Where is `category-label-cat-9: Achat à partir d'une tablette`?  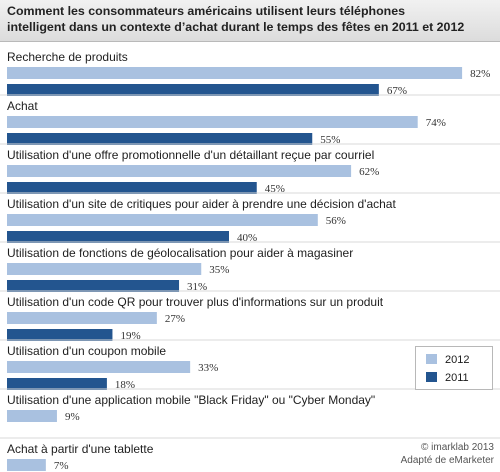 category-label-cat-9: Achat à partir d'une tablette is located at coordinates (80, 449).